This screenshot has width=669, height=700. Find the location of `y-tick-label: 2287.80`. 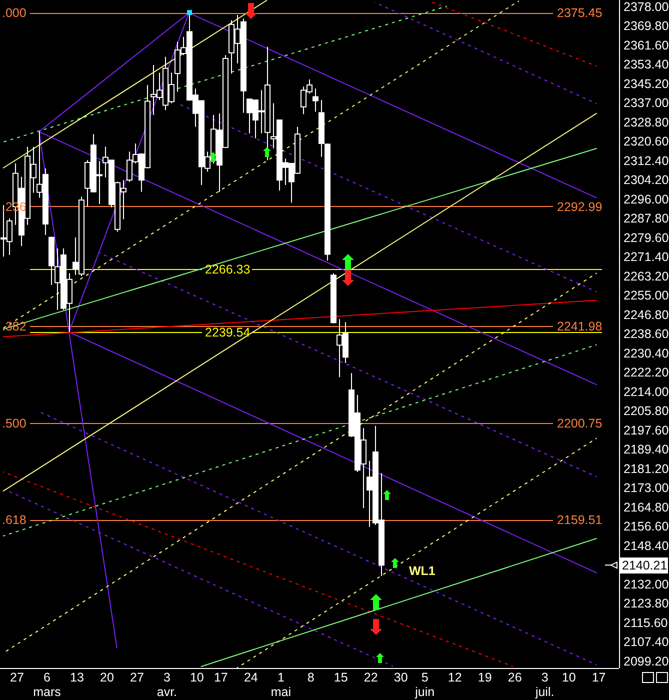

y-tick-label: 2287.80 is located at coordinates (646, 219).